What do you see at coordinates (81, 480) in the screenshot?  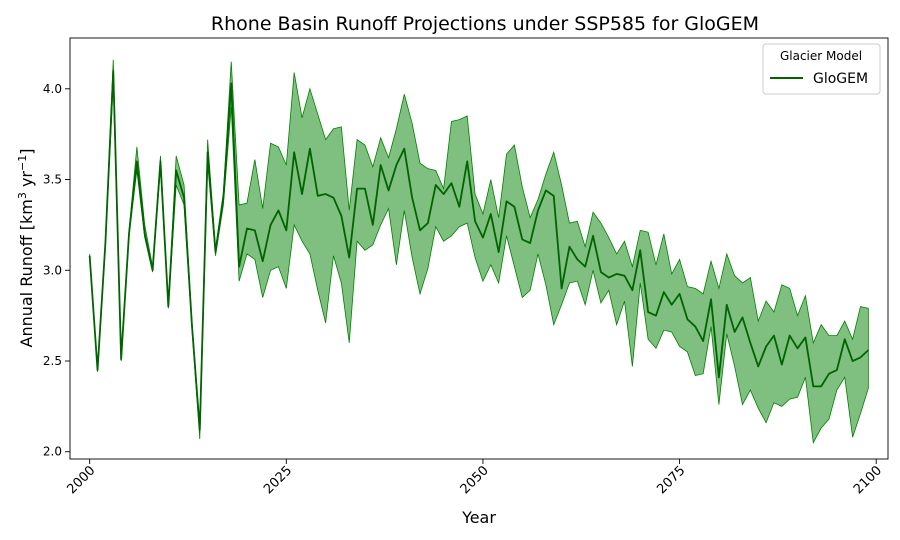 I see `x-tick-label: 2000` at bounding box center [81, 480].